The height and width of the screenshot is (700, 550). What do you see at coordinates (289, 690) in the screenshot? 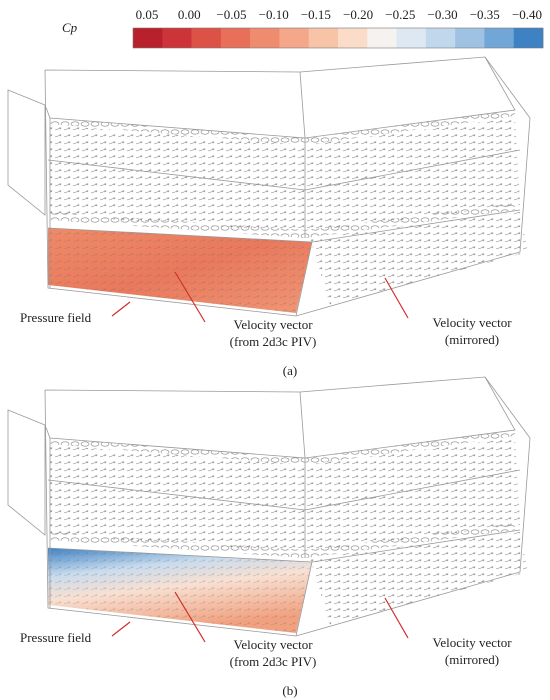
I see `panel-label: (b)` at bounding box center [289, 690].